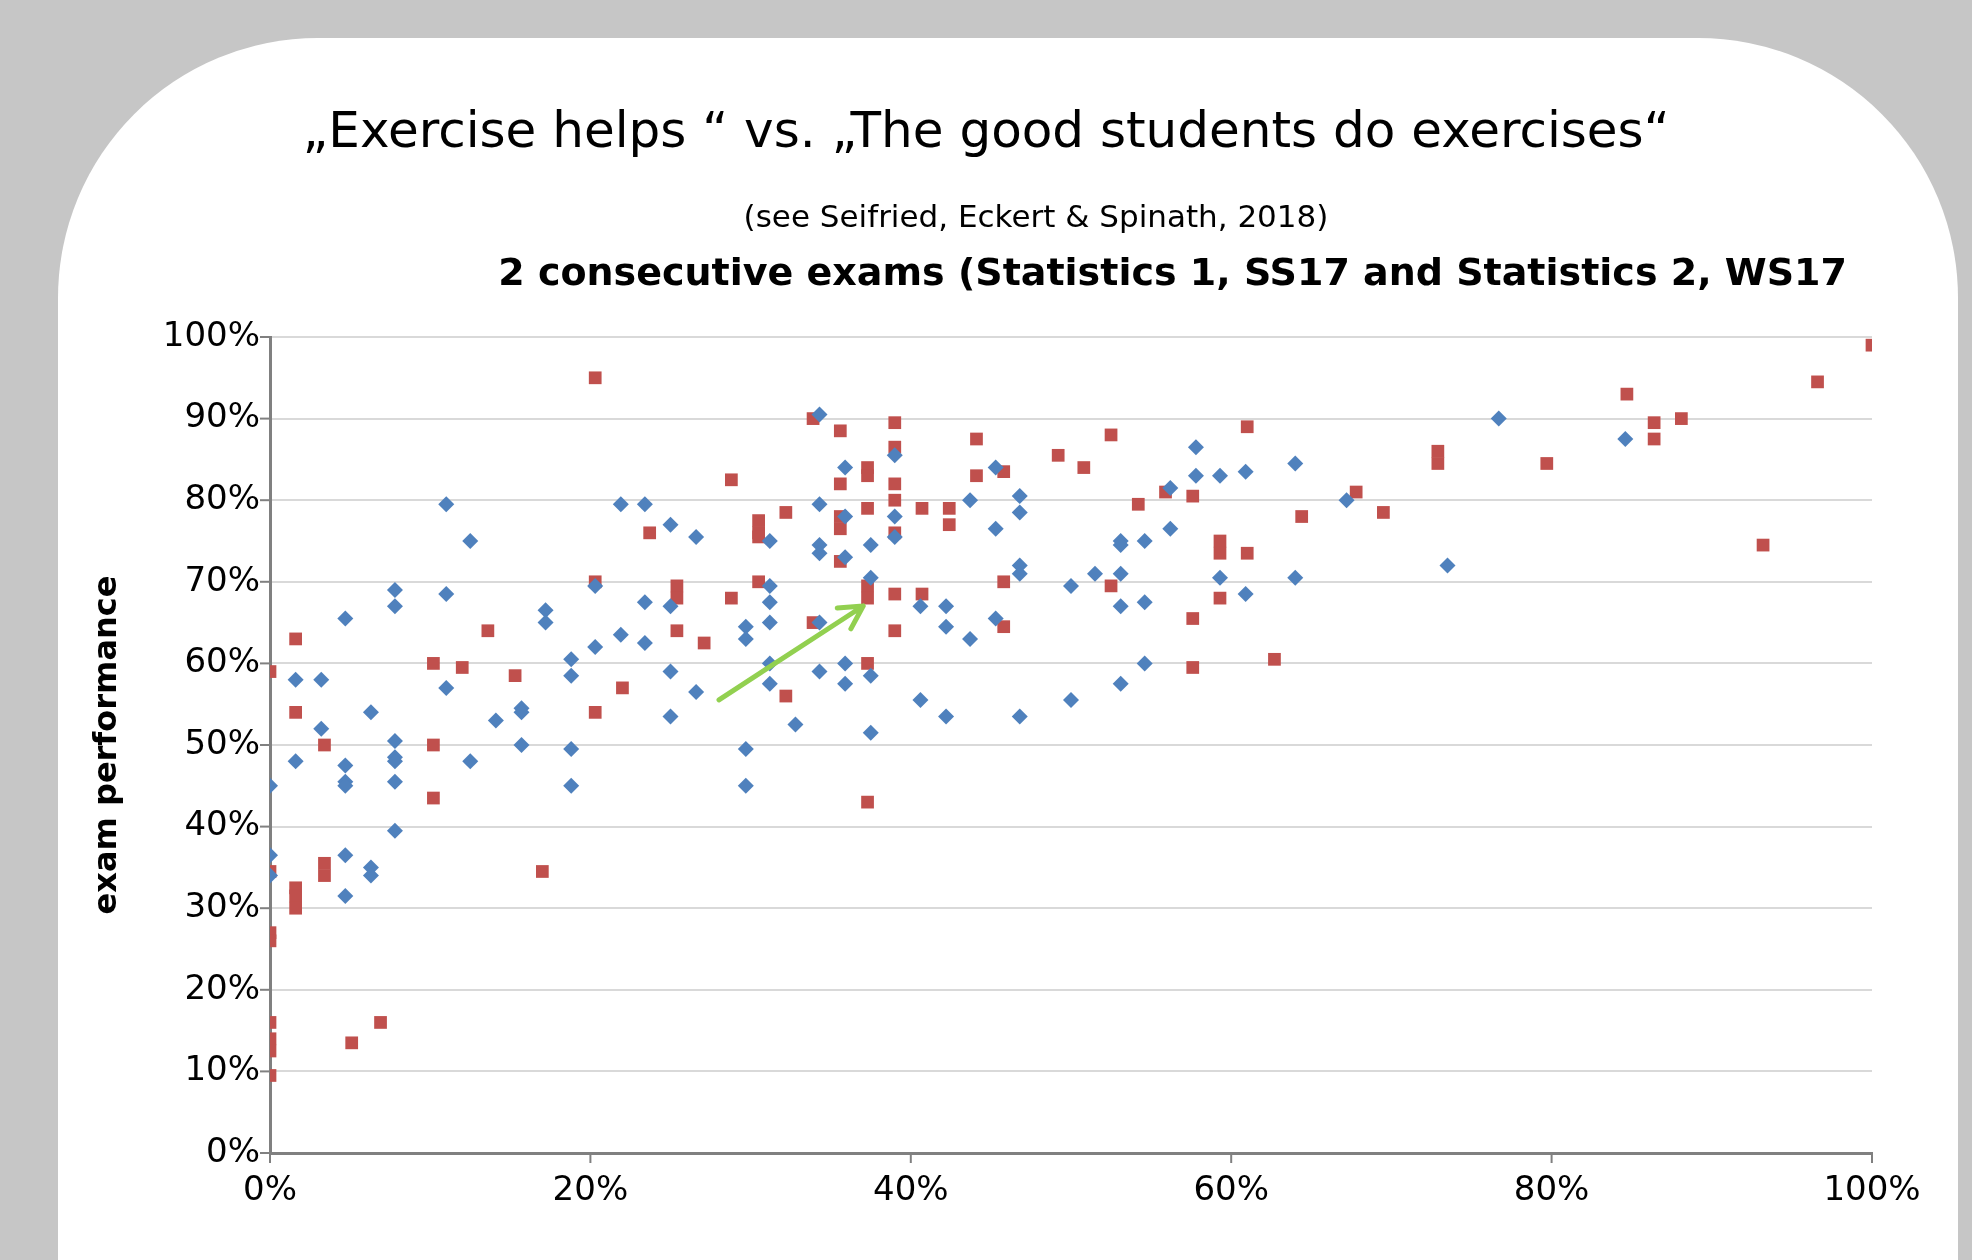 The image size is (1972, 1260). Describe the element at coordinates (1872, 1188) in the screenshot. I see `x-tick-label: 100%` at that location.